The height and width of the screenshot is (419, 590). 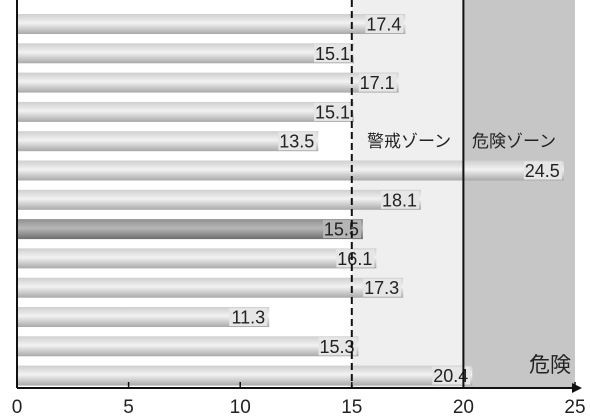 What do you see at coordinates (574, 407) in the screenshot?
I see `x-tick-label: 25` at bounding box center [574, 407].